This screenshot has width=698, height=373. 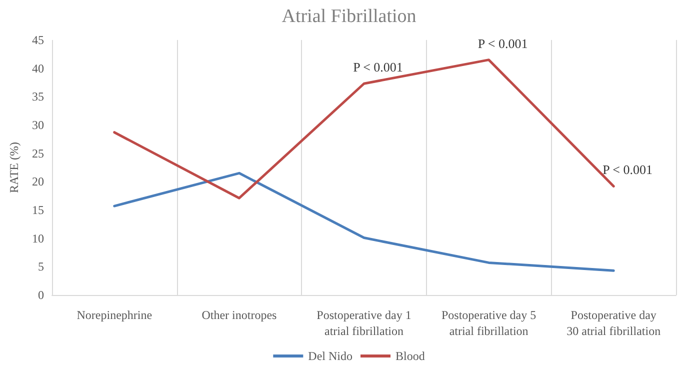 What do you see at coordinates (330, 356) in the screenshot?
I see `legend-label: Del Nido` at bounding box center [330, 356].